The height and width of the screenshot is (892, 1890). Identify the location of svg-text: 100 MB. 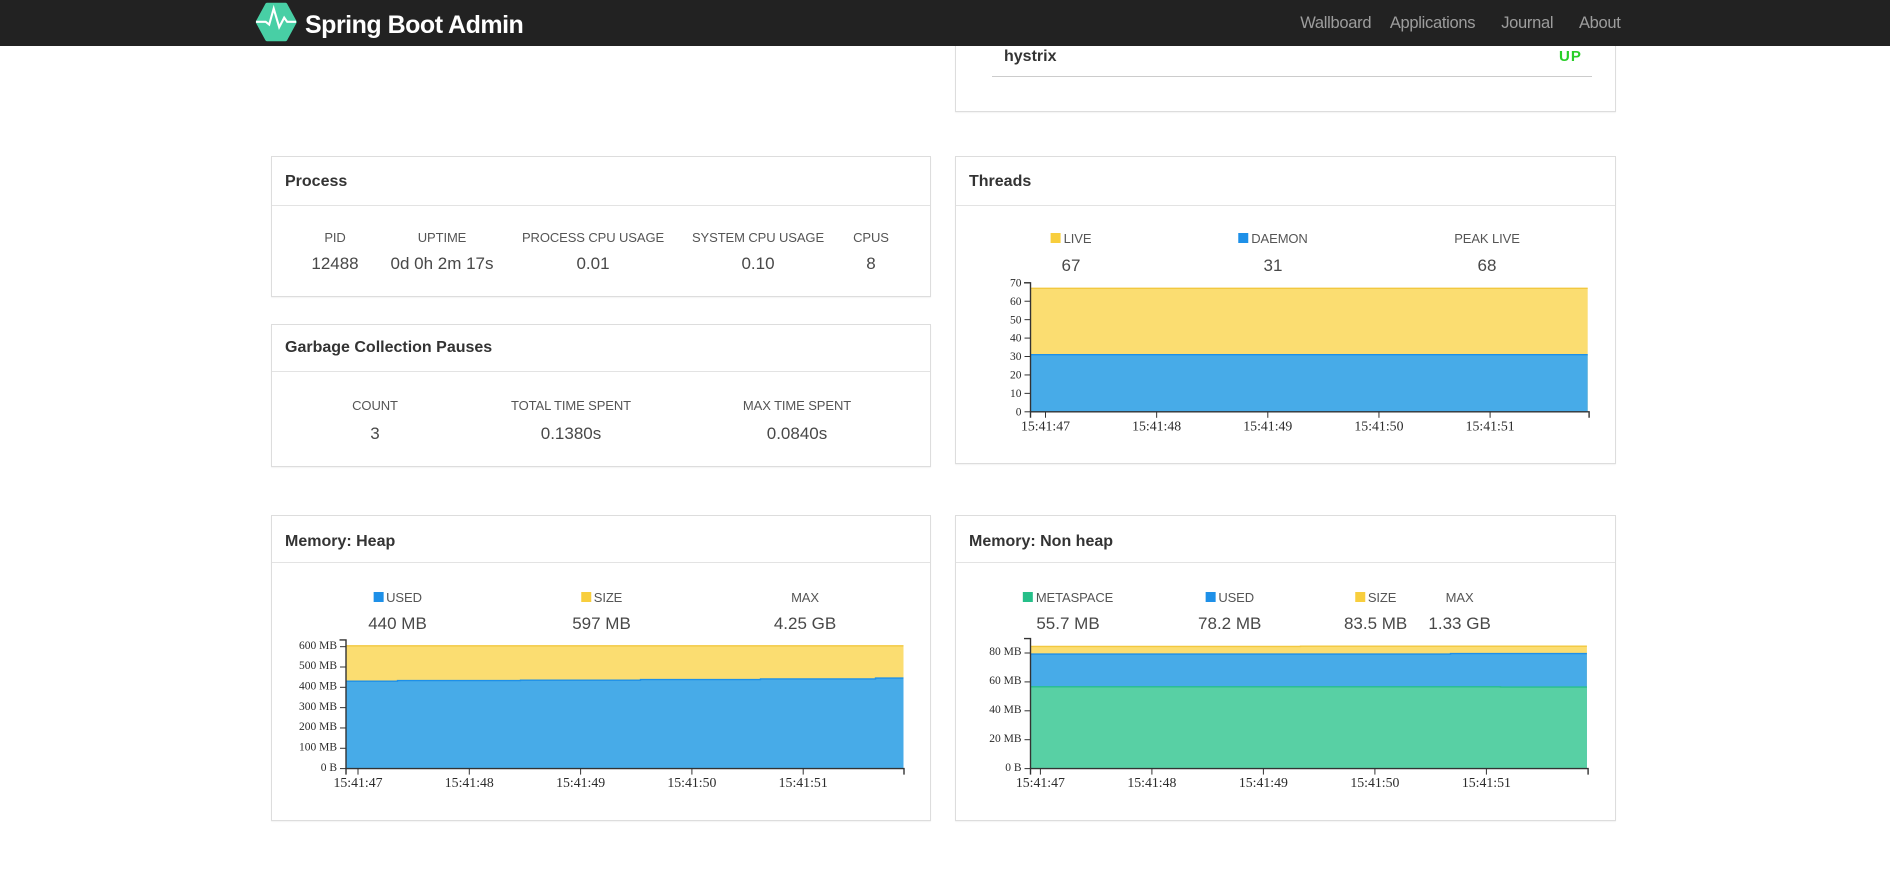
(317, 747).